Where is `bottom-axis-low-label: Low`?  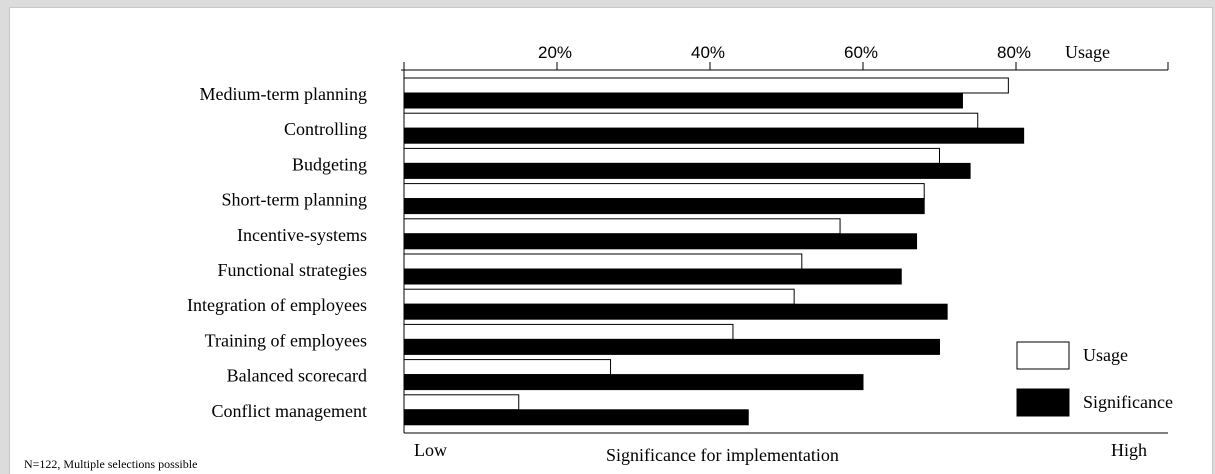
bottom-axis-low-label: Low is located at coordinates (430, 450).